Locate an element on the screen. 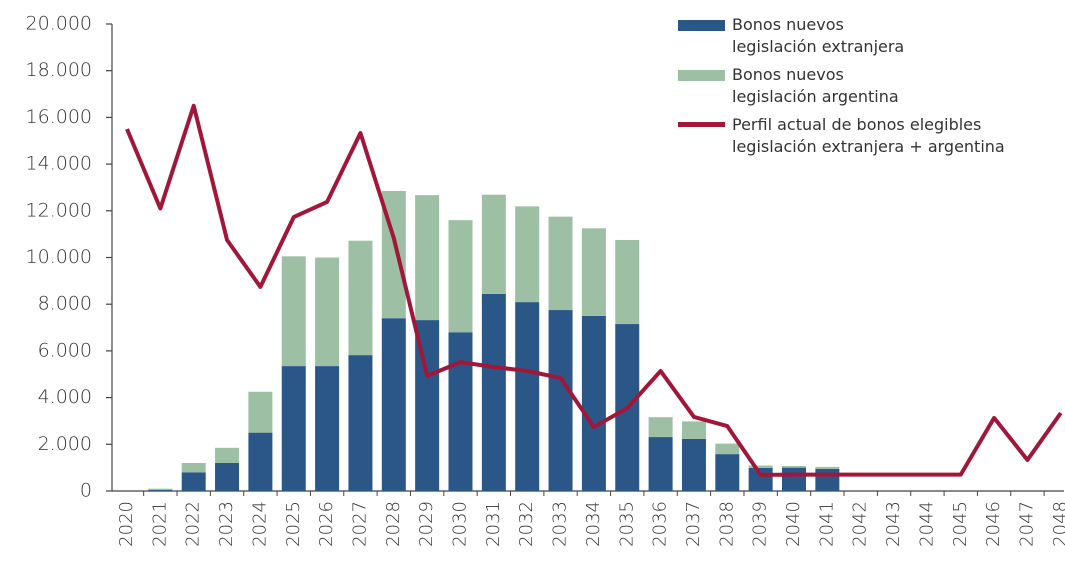 This screenshot has height=564, width=1065. x-tick-label: 2033 is located at coordinates (560, 524).